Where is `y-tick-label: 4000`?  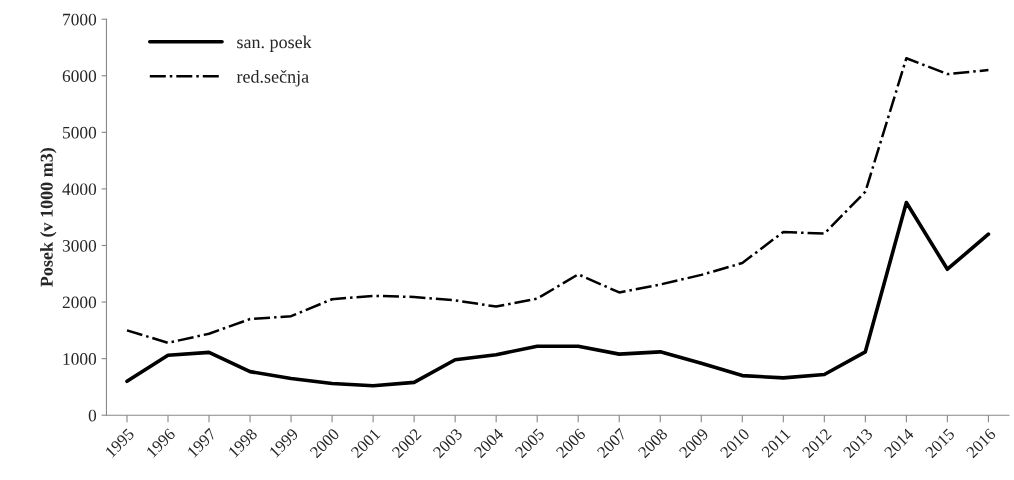
y-tick-label: 4000 is located at coordinates (79, 189).